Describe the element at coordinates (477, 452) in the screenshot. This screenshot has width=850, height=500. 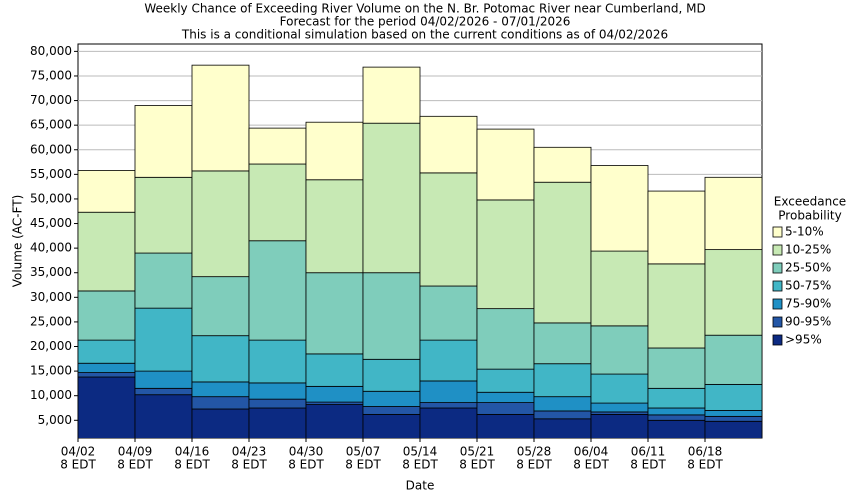
I see `x-tick-label: 05/21` at that location.